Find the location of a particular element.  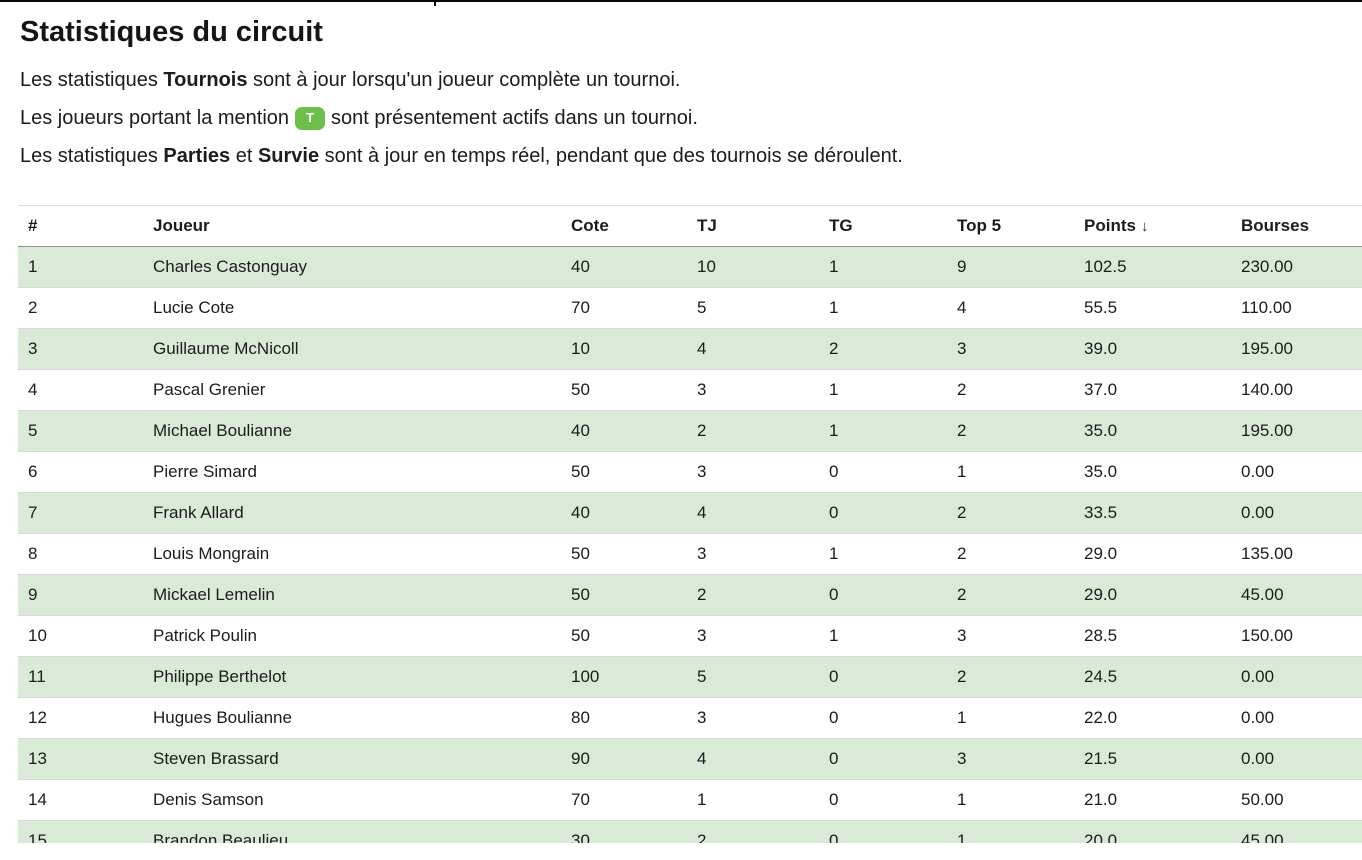

bourses-cell: 50.00 is located at coordinates (1296, 800).